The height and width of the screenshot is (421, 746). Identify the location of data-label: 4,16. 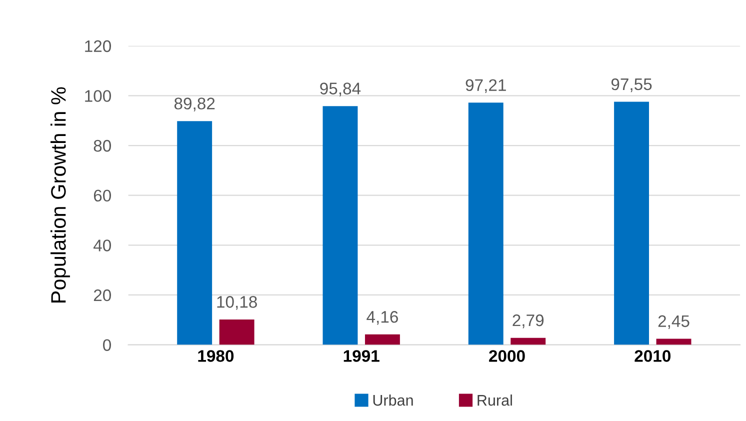
(382, 318).